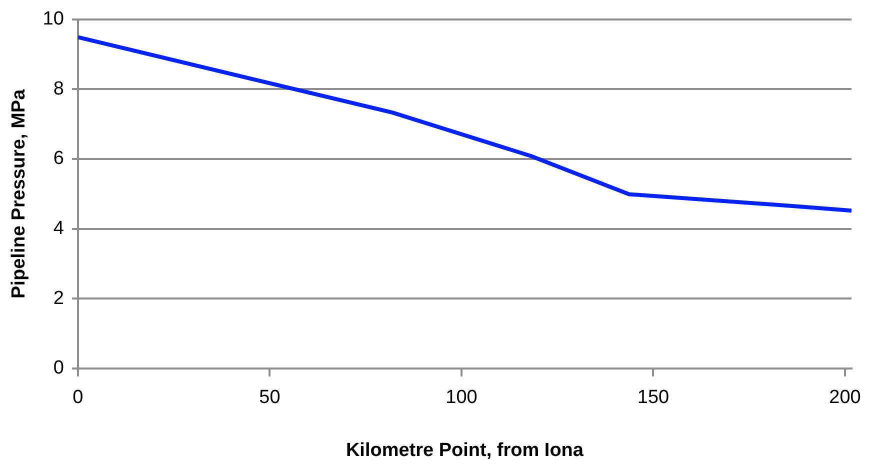 This screenshot has width=871, height=466. I want to click on x-tick-label: 200, so click(845, 397).